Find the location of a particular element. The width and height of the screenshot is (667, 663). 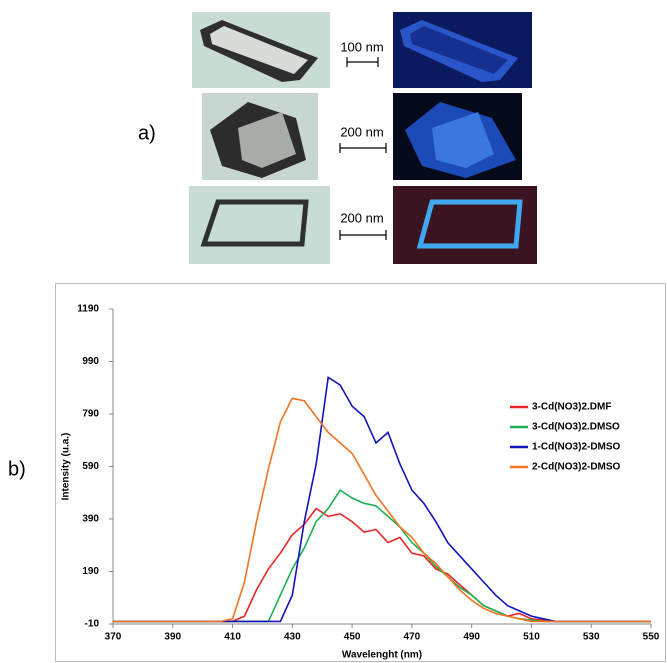

x-tick-label: 530 is located at coordinates (591, 637).